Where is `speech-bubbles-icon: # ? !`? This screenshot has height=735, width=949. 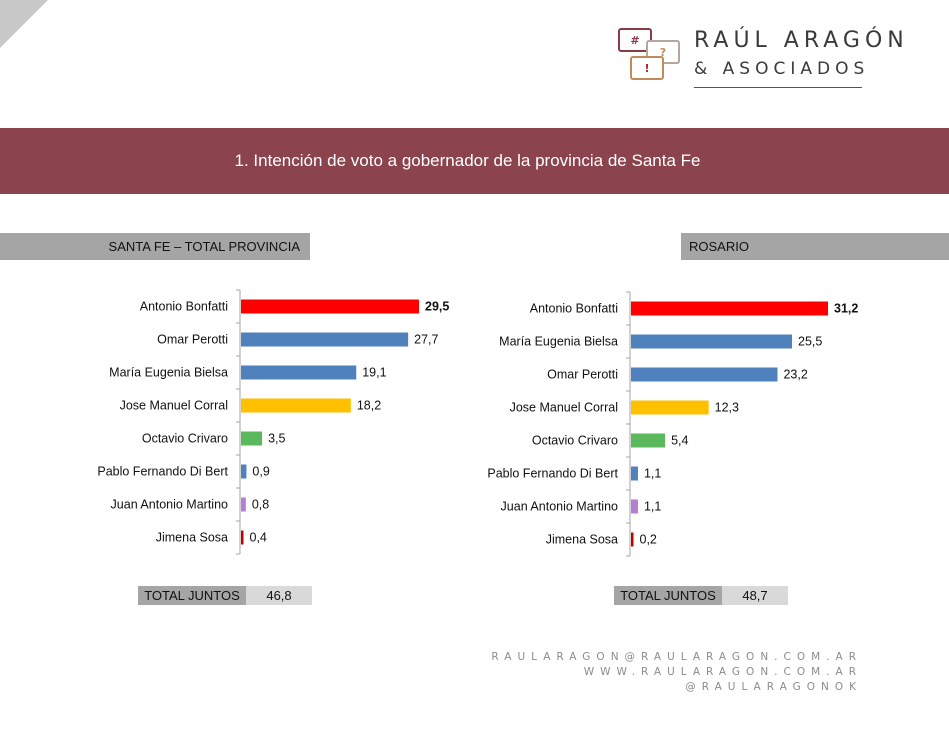 speech-bubbles-icon: # ? ! is located at coordinates (651, 57).